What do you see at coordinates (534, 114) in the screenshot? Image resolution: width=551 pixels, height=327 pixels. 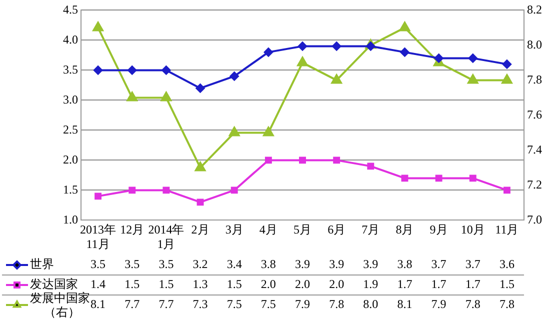 I see `y2-tick-label: 7.6` at bounding box center [534, 114].